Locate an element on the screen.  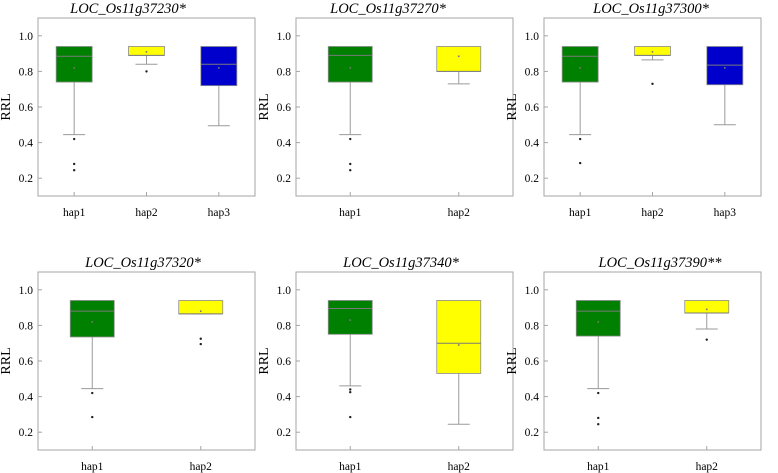
panel-title: LOC_Os11g37230* is located at coordinates (127, 9).